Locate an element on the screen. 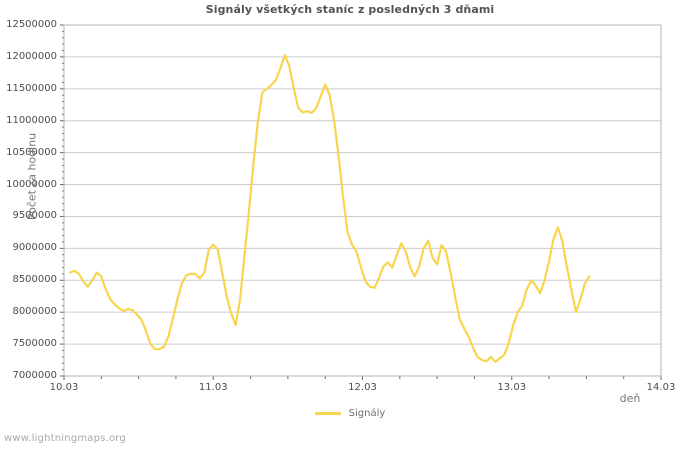  y-axis-tick-label: 8500000 is located at coordinates (34, 280).